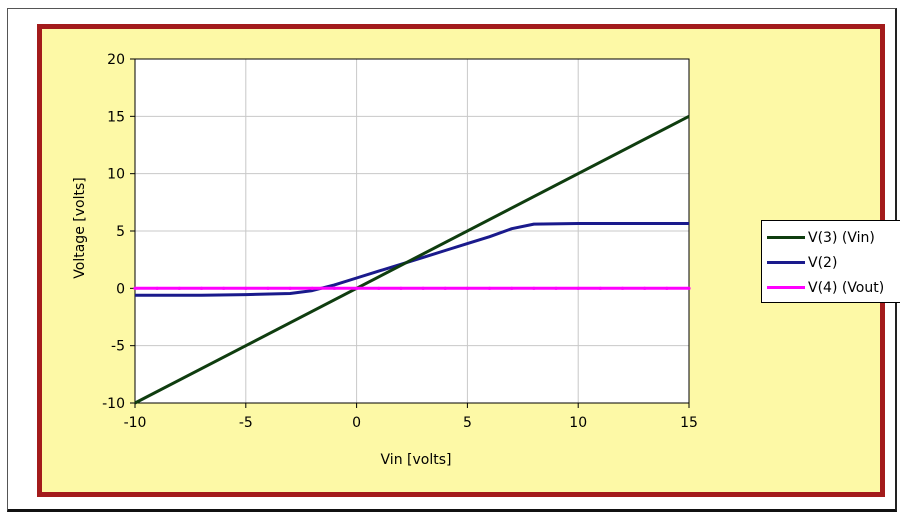 Image resolution: width=900 pixels, height=516 pixels. What do you see at coordinates (823, 262) in the screenshot?
I see `legend-label-v2: V(2)` at bounding box center [823, 262].